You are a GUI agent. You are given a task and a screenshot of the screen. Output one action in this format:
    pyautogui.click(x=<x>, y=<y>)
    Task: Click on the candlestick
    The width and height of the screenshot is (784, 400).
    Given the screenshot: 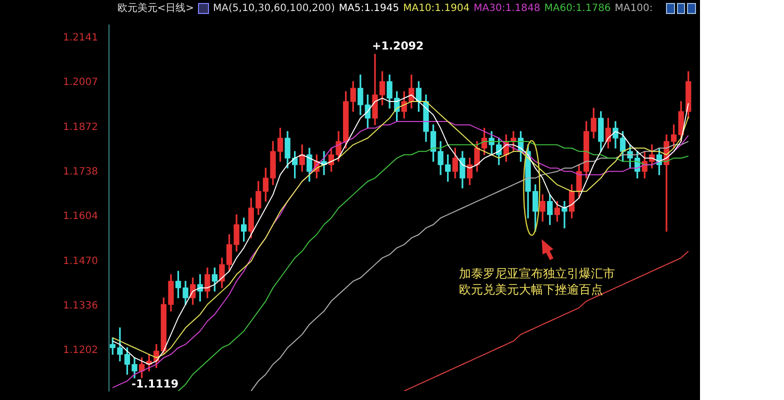 What is the action you would take?
    pyautogui.click(x=565, y=214)
    